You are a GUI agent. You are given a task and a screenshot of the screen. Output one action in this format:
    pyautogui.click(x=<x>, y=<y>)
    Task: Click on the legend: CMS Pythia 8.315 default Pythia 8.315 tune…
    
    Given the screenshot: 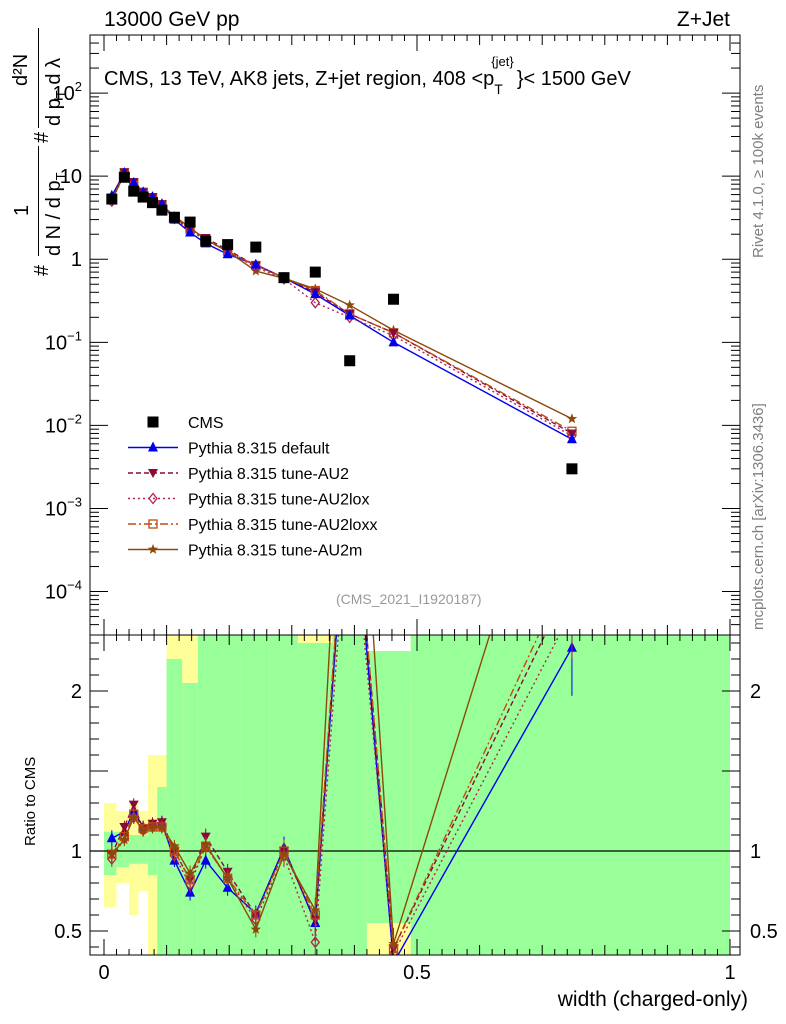 What is the action you would take?
    pyautogui.click(x=252, y=487)
    